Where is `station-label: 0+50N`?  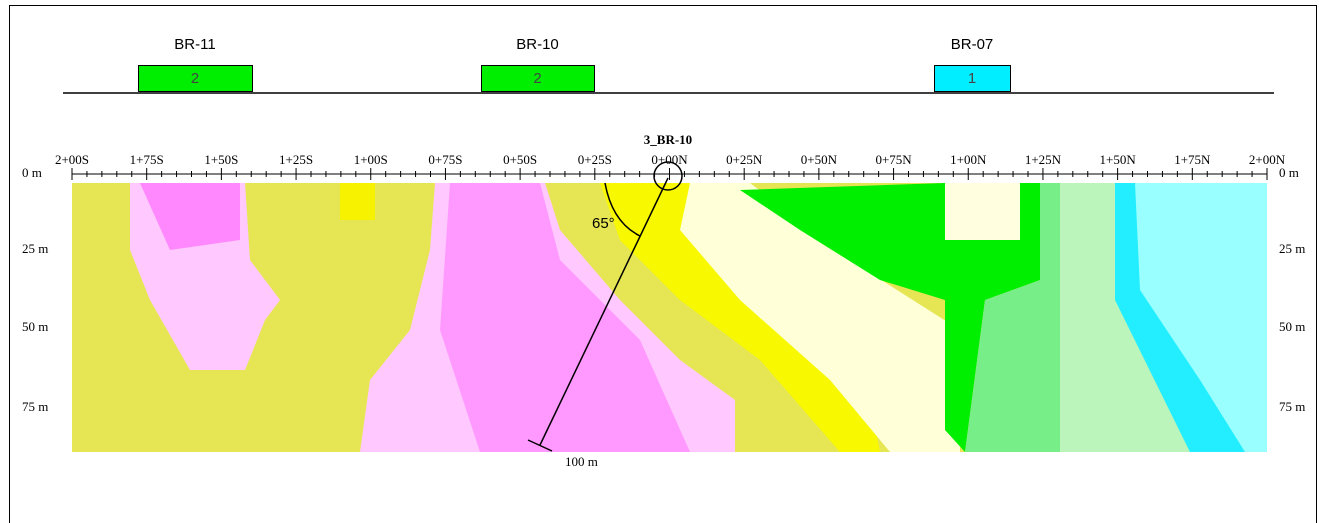 station-label: 0+50N is located at coordinates (819, 159).